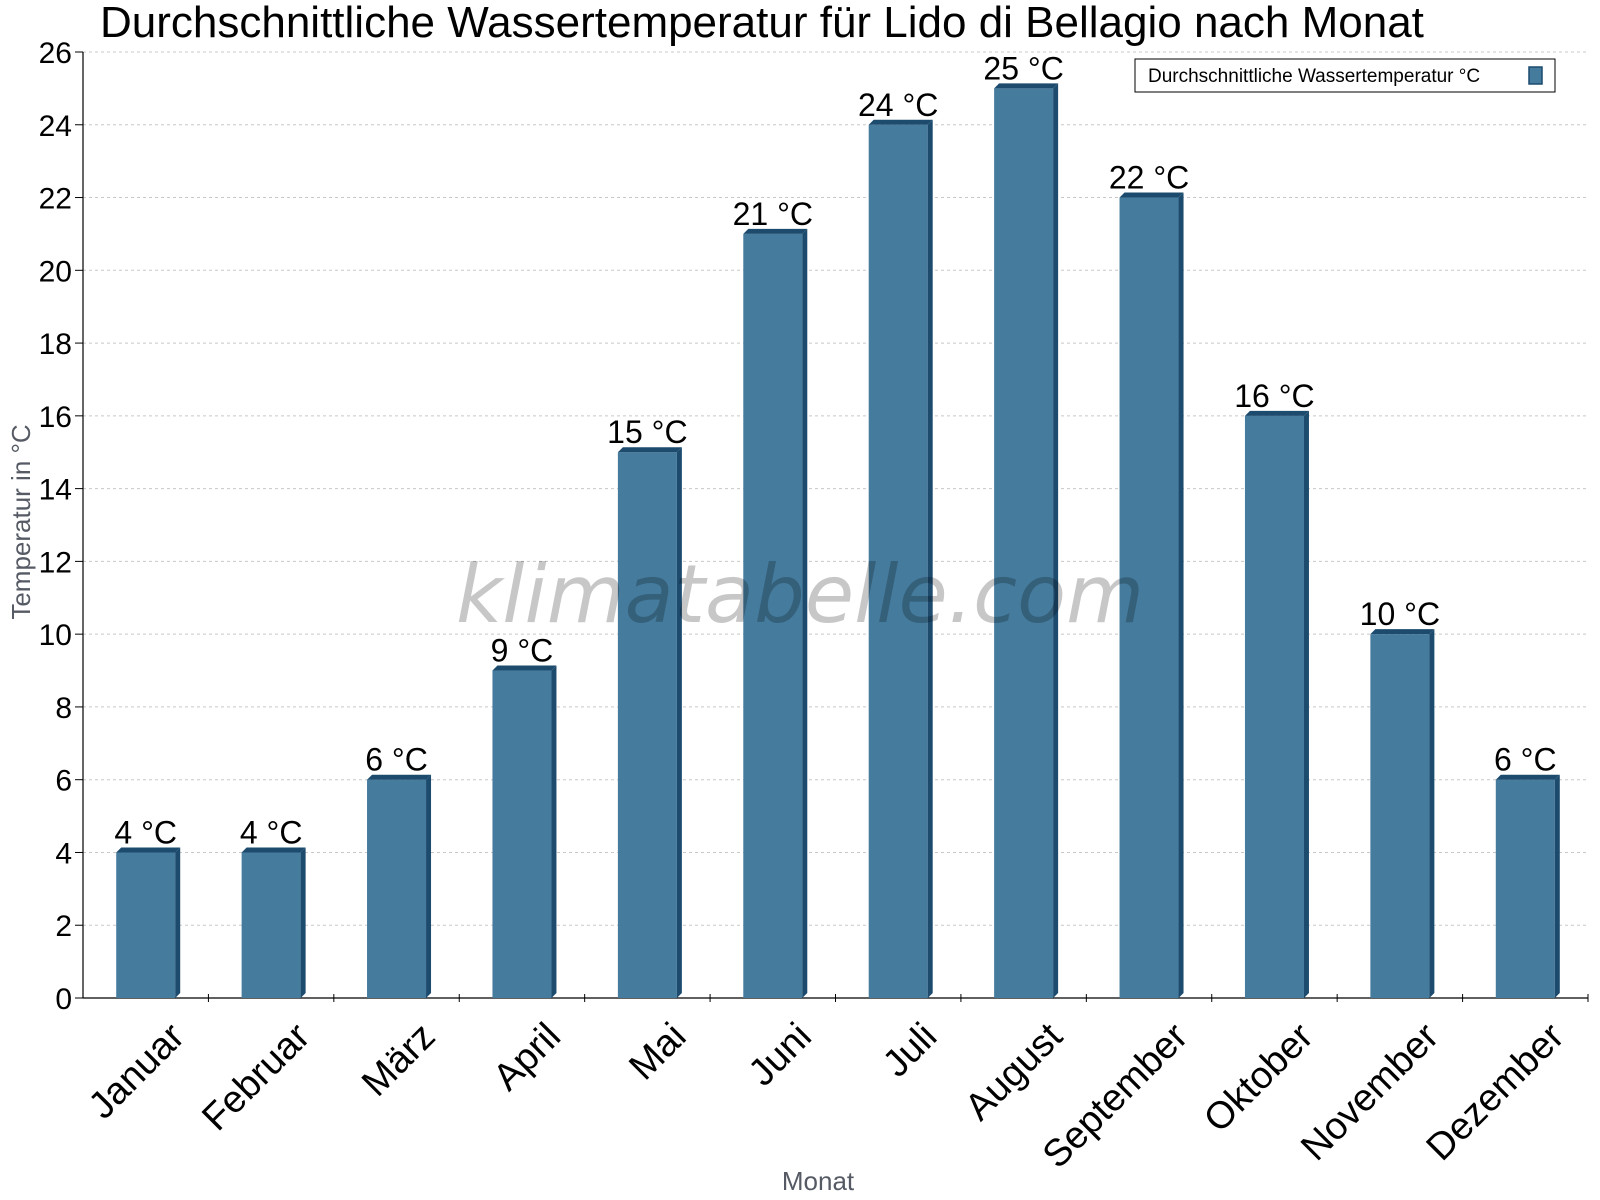 Image resolution: width=1600 pixels, height=1200 pixels. I want to click on data-label: 9 °C, so click(522, 651).